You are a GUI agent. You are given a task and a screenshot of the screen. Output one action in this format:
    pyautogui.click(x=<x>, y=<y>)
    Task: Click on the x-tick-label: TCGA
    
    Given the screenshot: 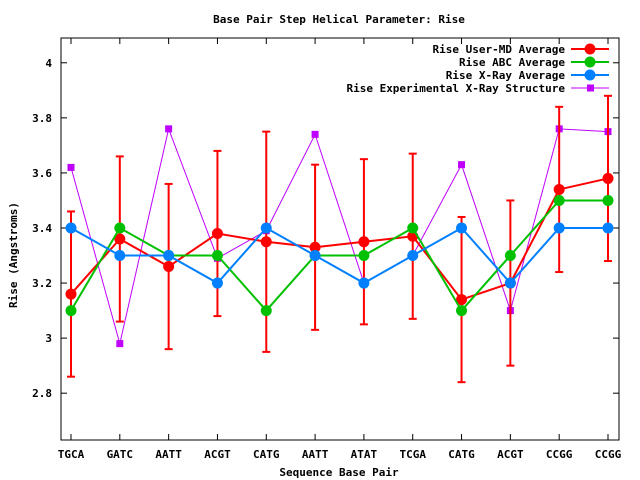 What is the action you would take?
    pyautogui.click(x=412, y=454)
    